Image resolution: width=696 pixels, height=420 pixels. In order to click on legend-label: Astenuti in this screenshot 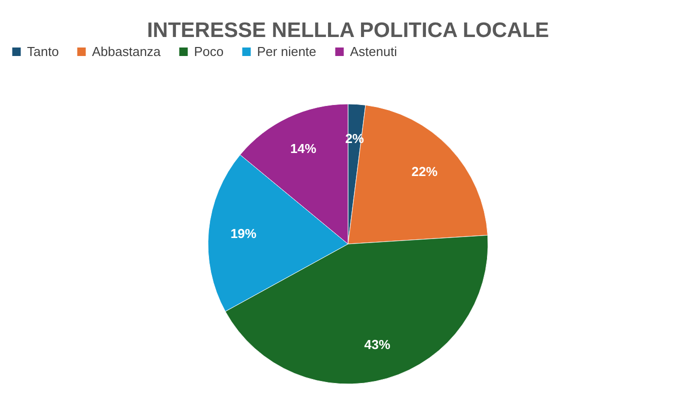, I will do `click(374, 51)`.